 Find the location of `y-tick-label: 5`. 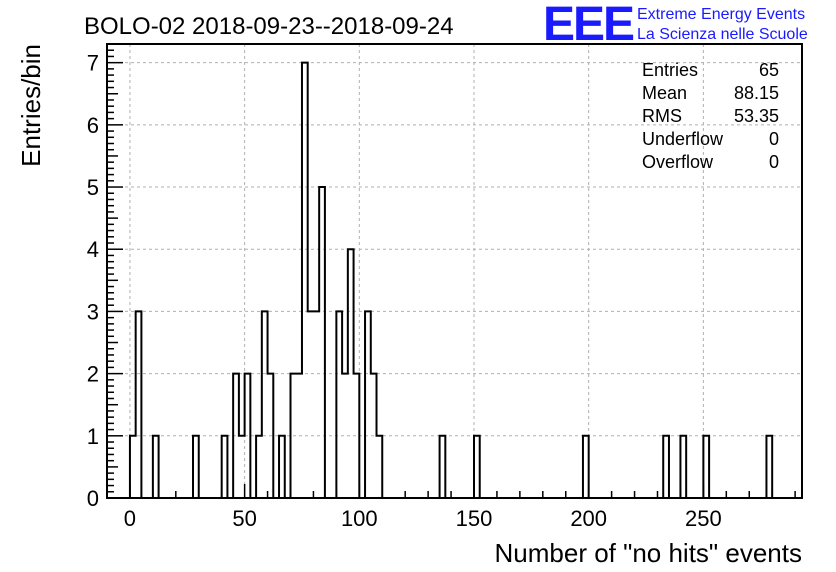

y-tick-label: 5 is located at coordinates (93, 187).